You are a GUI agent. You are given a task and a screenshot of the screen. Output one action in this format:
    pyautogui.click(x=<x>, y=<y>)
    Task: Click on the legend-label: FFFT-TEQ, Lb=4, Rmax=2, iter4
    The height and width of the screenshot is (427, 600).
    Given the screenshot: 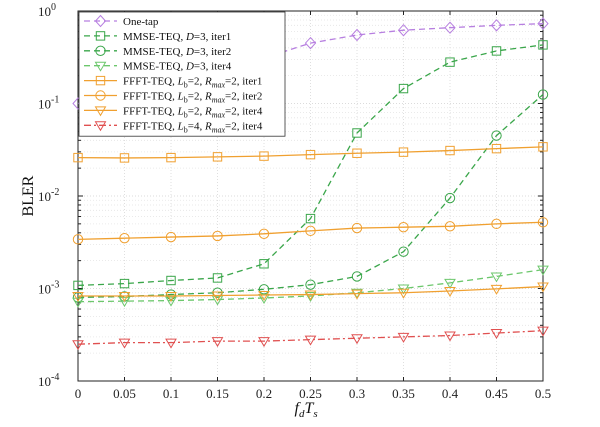 What is the action you would take?
    pyautogui.click(x=193, y=127)
    